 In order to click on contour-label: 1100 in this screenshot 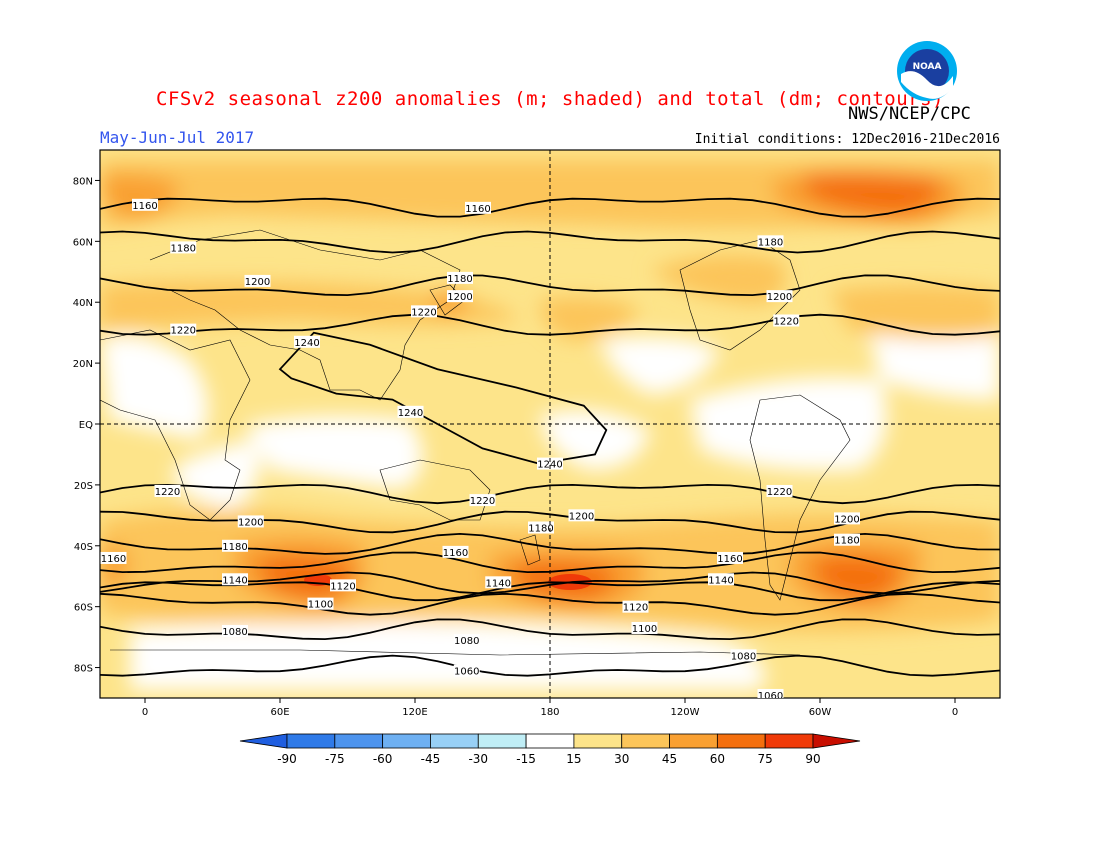, I will do `click(644, 629)`.